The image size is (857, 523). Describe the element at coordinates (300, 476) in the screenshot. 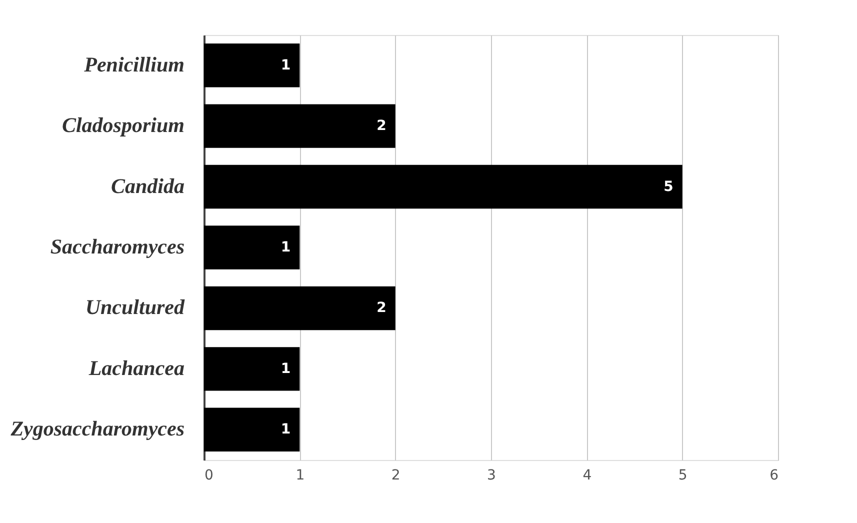

I see `x-tick-label: 1` at that location.